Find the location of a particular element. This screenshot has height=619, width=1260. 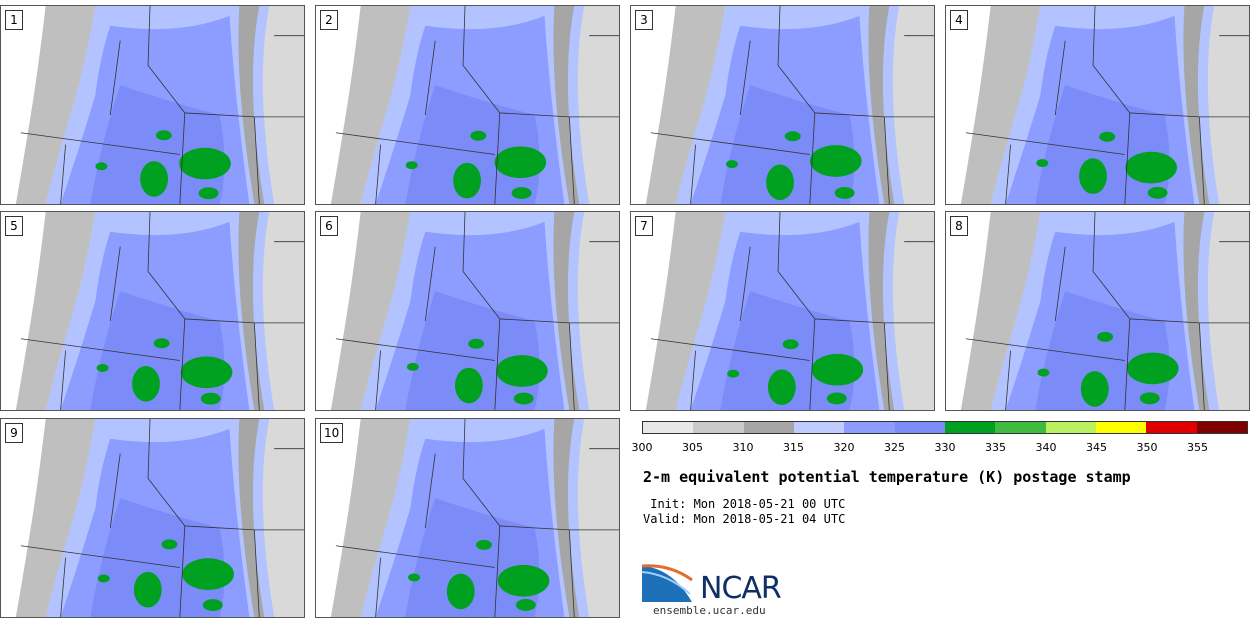

colorbar-tick-label: 315 is located at coordinates (793, 447).